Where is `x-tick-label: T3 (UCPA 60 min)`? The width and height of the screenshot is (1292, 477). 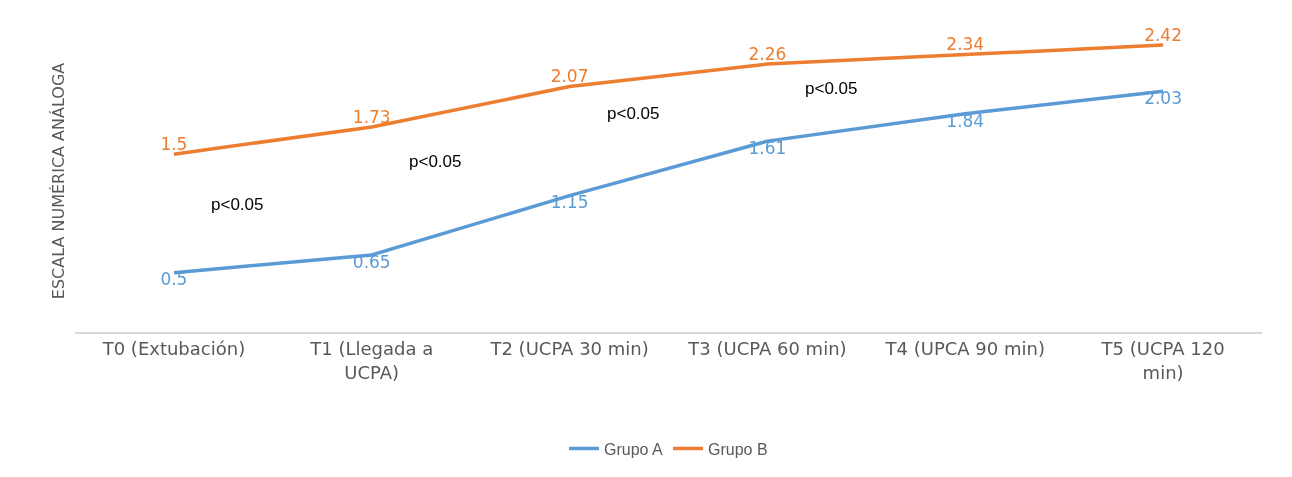 x-tick-label: T3 (UCPA 60 min) is located at coordinates (767, 349).